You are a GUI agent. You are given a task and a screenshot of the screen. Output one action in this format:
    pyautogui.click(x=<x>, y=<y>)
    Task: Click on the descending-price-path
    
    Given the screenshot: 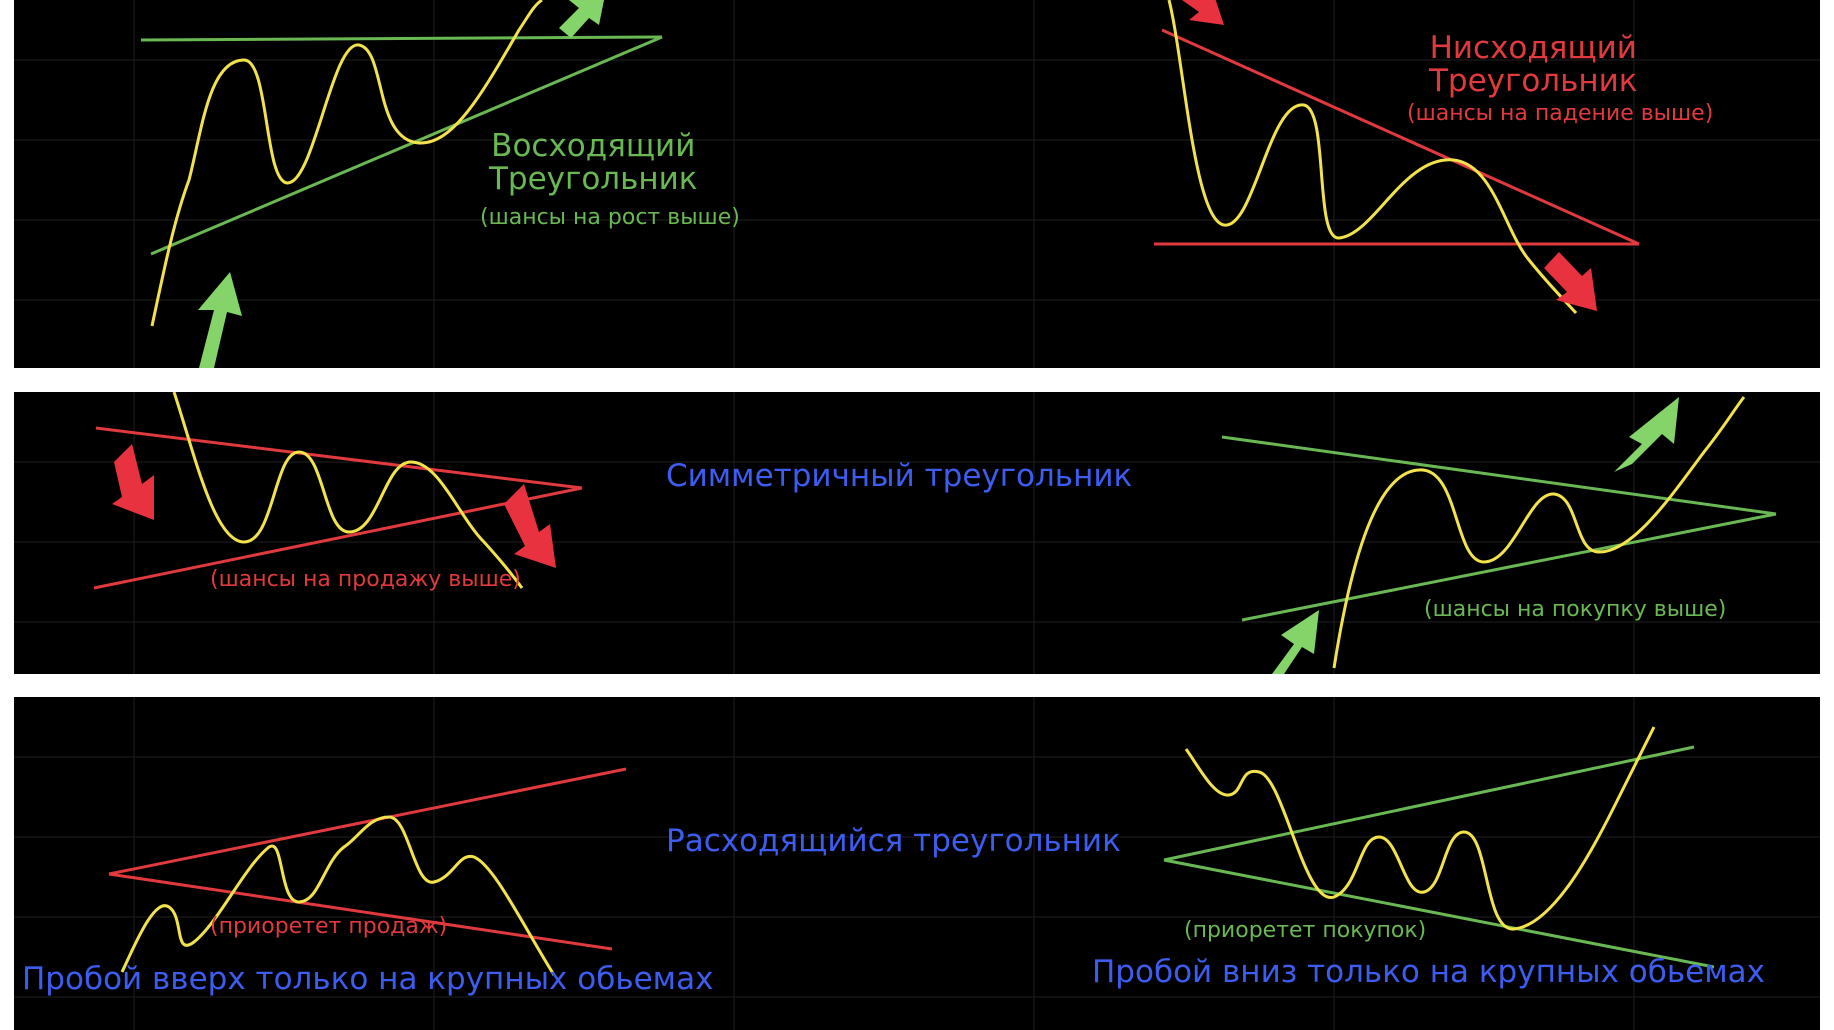 What is the action you would take?
    pyautogui.click(x=1372, y=157)
    